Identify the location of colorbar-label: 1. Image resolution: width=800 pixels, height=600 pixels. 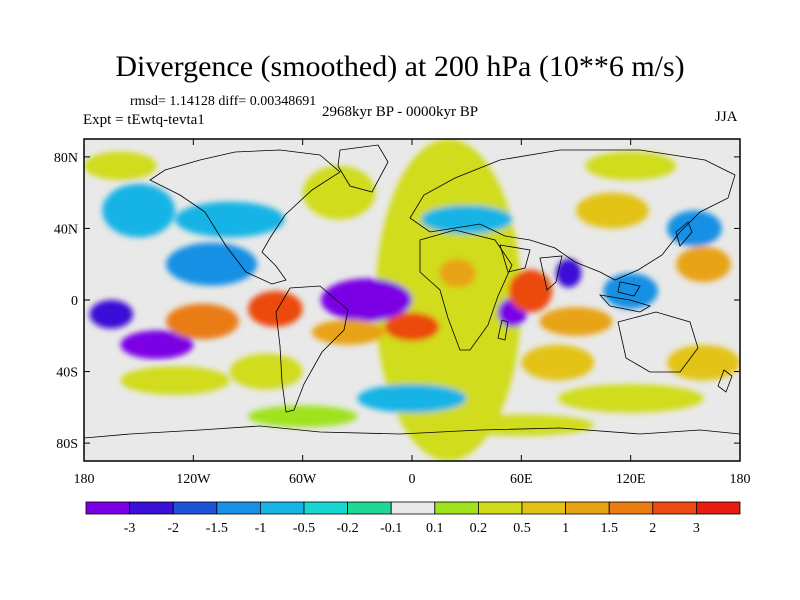
(565, 528).